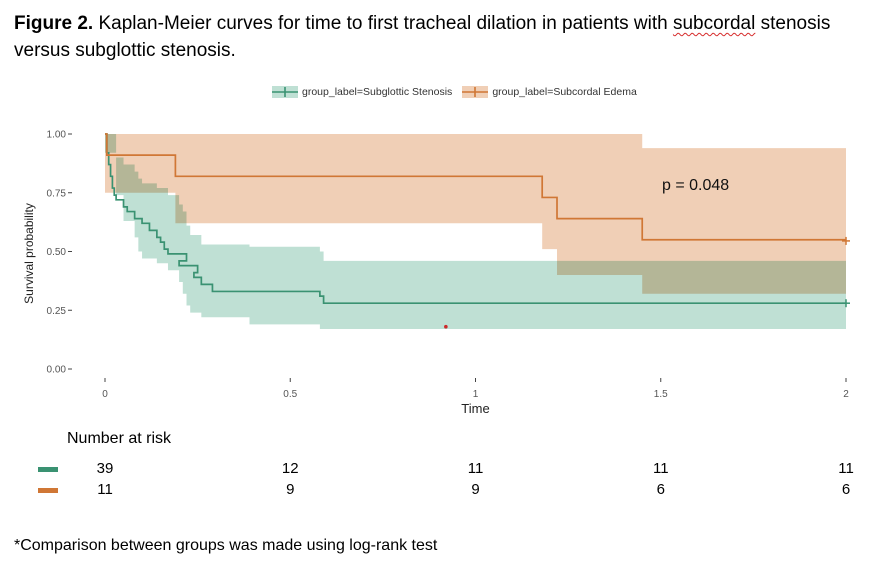 The width and height of the screenshot is (894, 574). What do you see at coordinates (422, 37) in the screenshot?
I see `caption-text-2: stenosis versus subglottic stenosis.` at bounding box center [422, 37].